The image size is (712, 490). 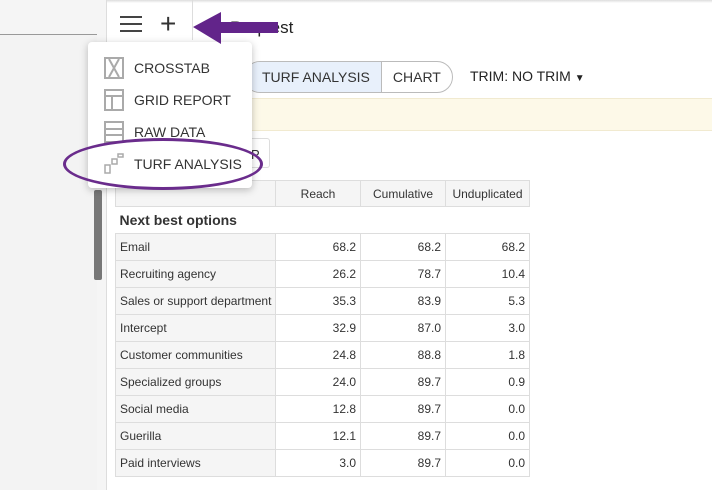 What do you see at coordinates (520, 76) in the screenshot?
I see `trim-label: TRIM: NO TRIM` at bounding box center [520, 76].